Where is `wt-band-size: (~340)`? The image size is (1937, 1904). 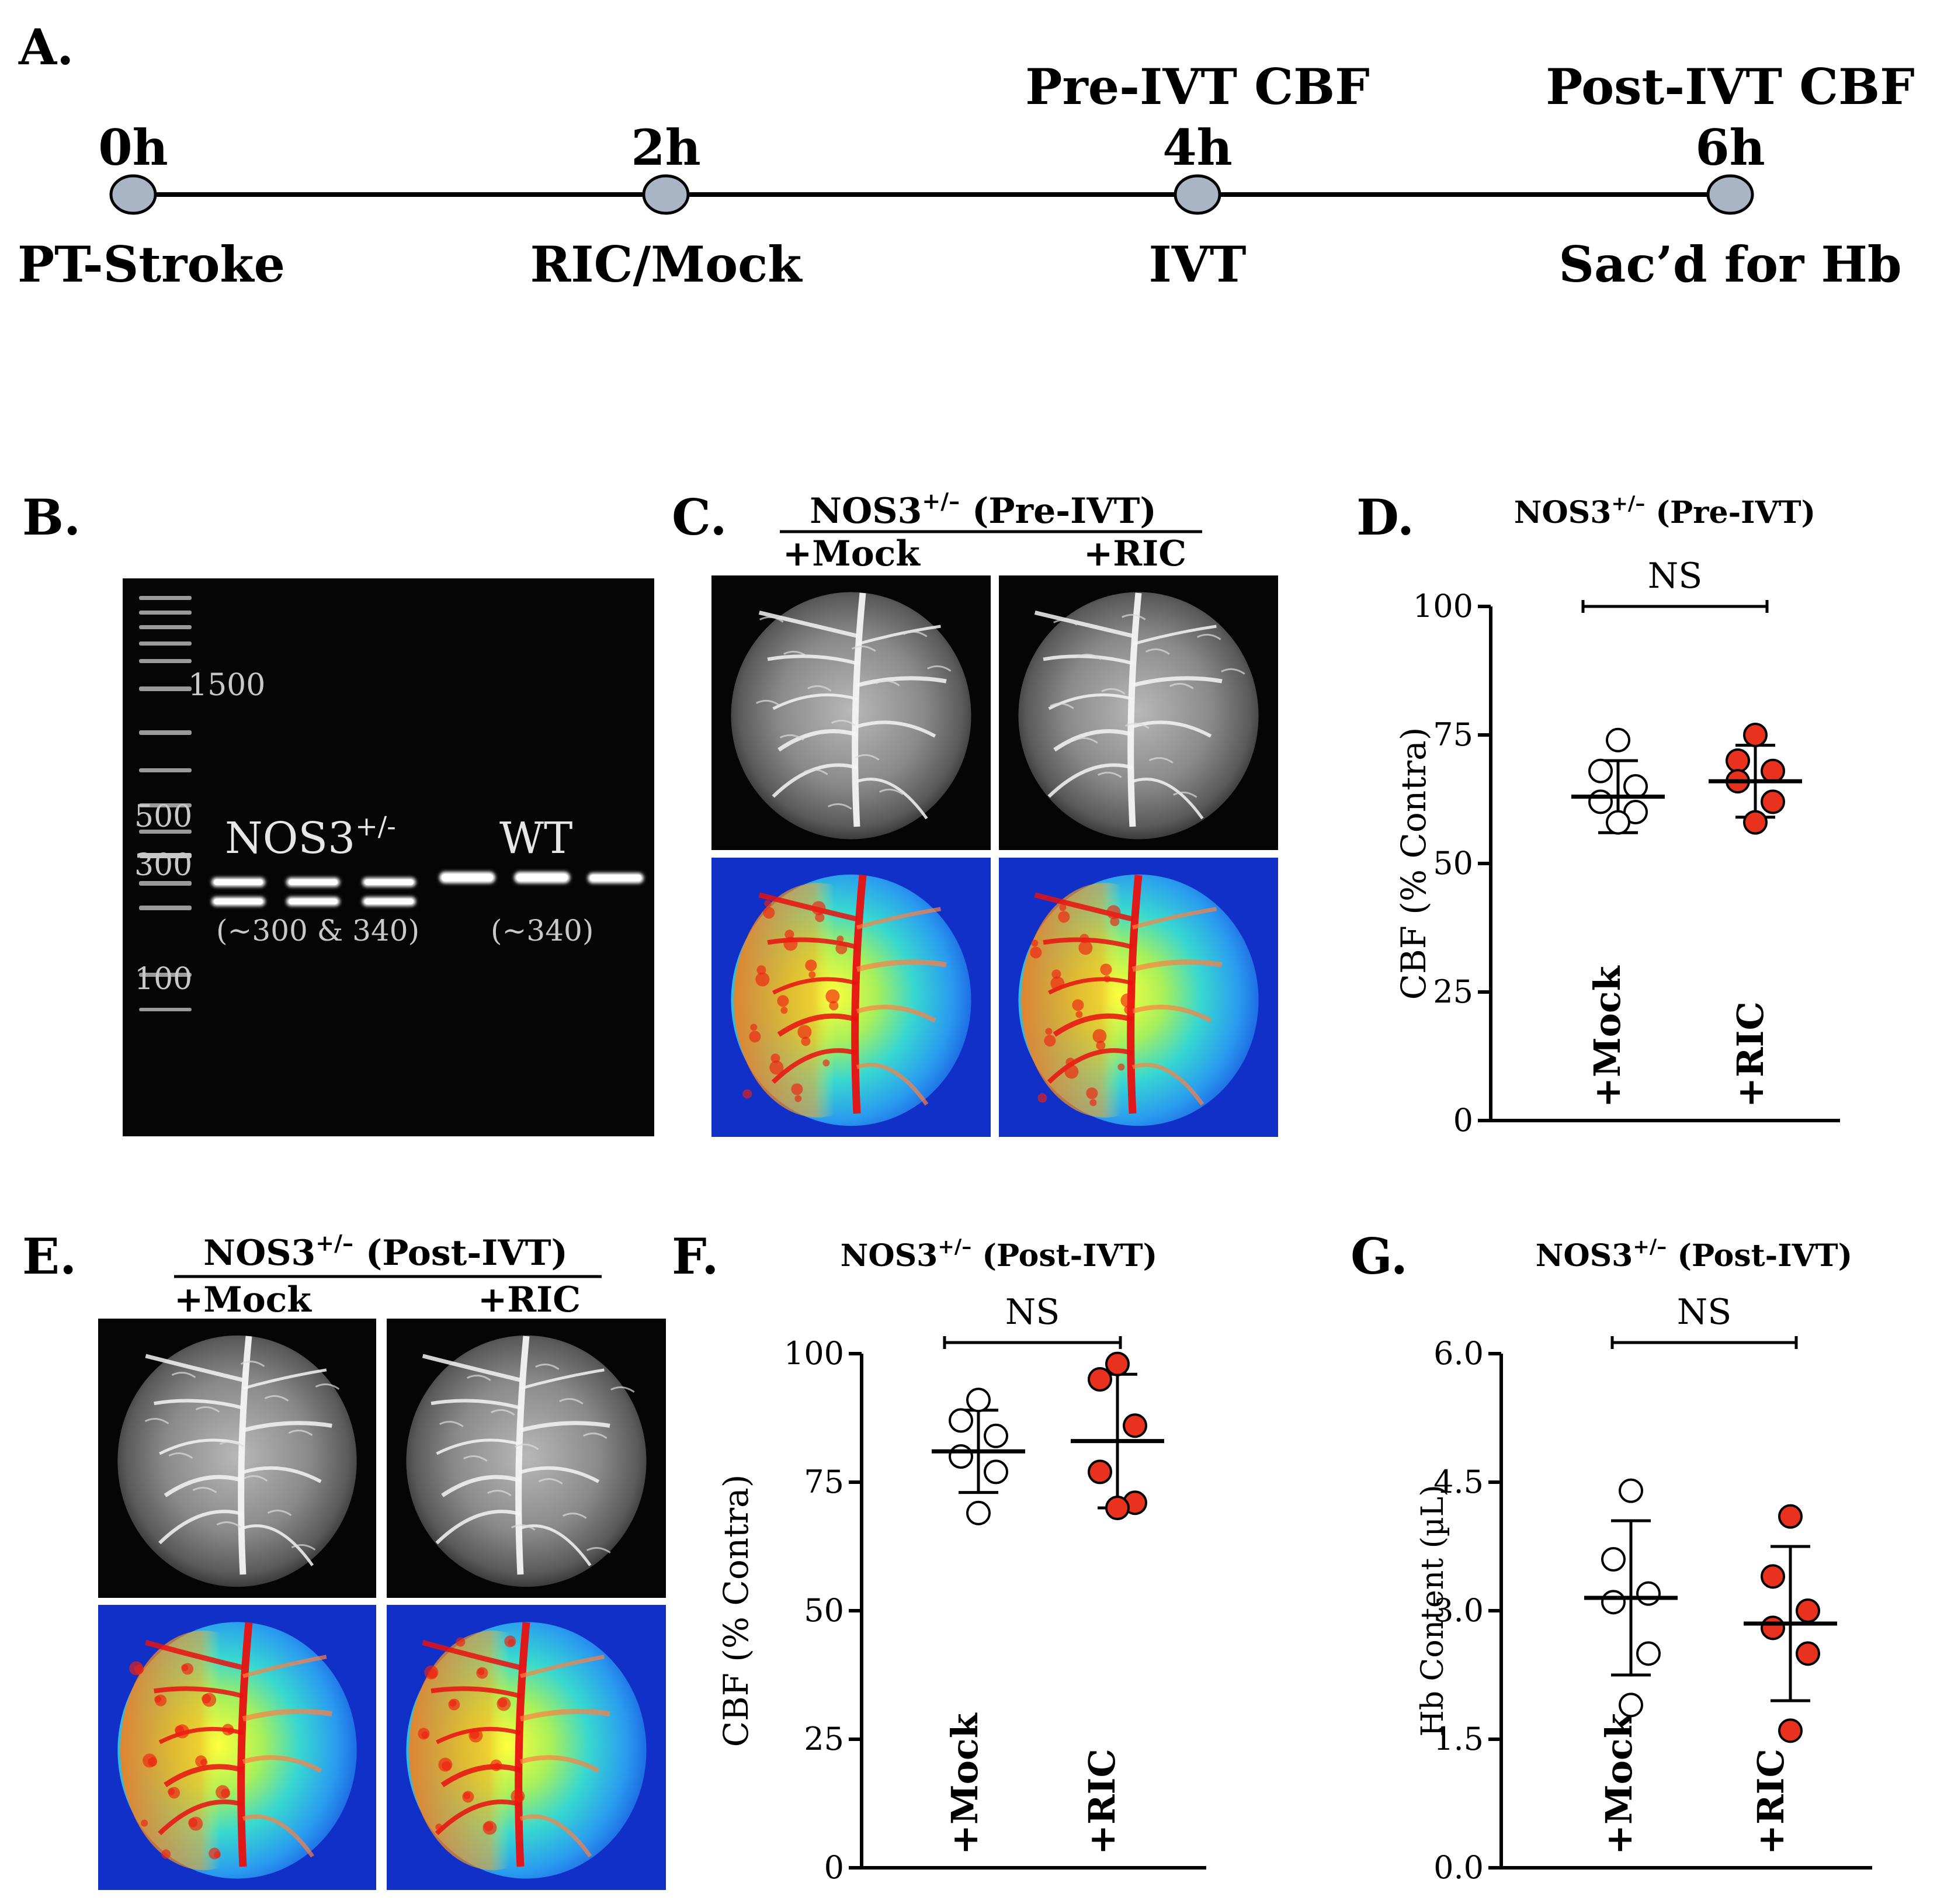
wt-band-size: (~340) is located at coordinates (542, 931).